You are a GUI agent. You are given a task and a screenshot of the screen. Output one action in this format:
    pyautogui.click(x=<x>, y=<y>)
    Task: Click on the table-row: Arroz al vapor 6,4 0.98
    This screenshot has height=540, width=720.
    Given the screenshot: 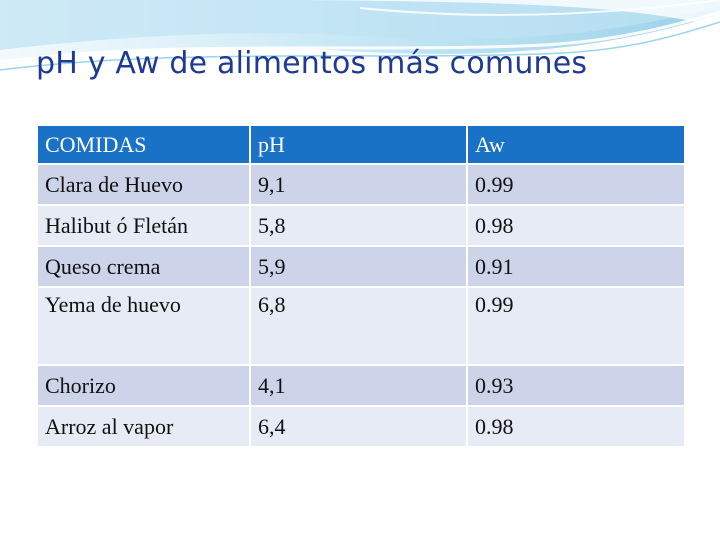 What is the action you would take?
    pyautogui.click(x=361, y=427)
    